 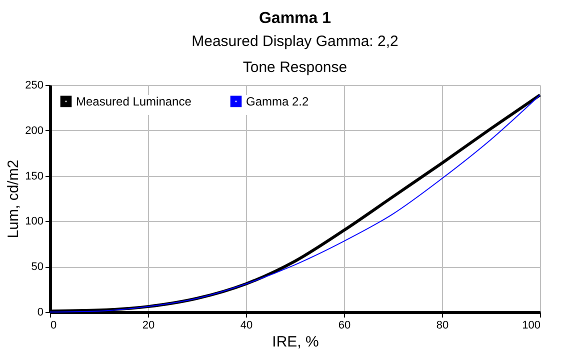 I want to click on x-tick-label: 100, so click(x=531, y=326).